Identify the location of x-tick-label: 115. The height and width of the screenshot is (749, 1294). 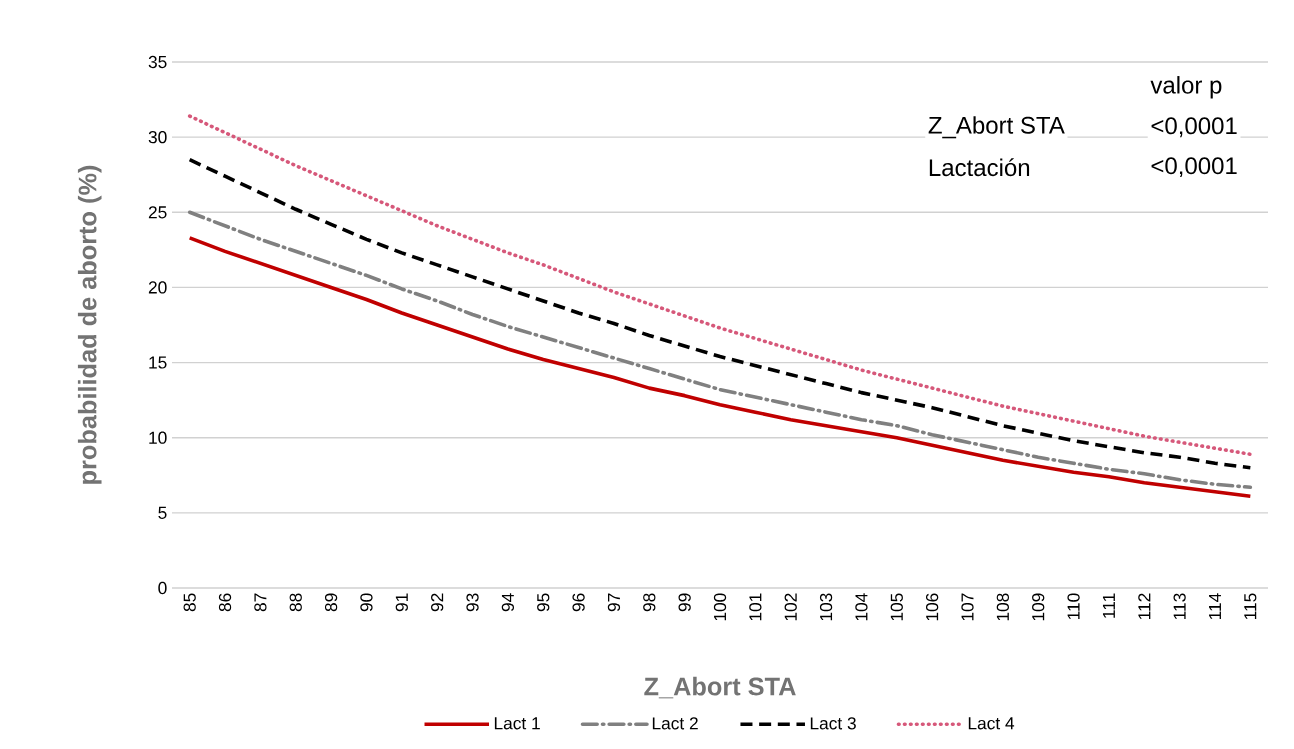
(1250, 606).